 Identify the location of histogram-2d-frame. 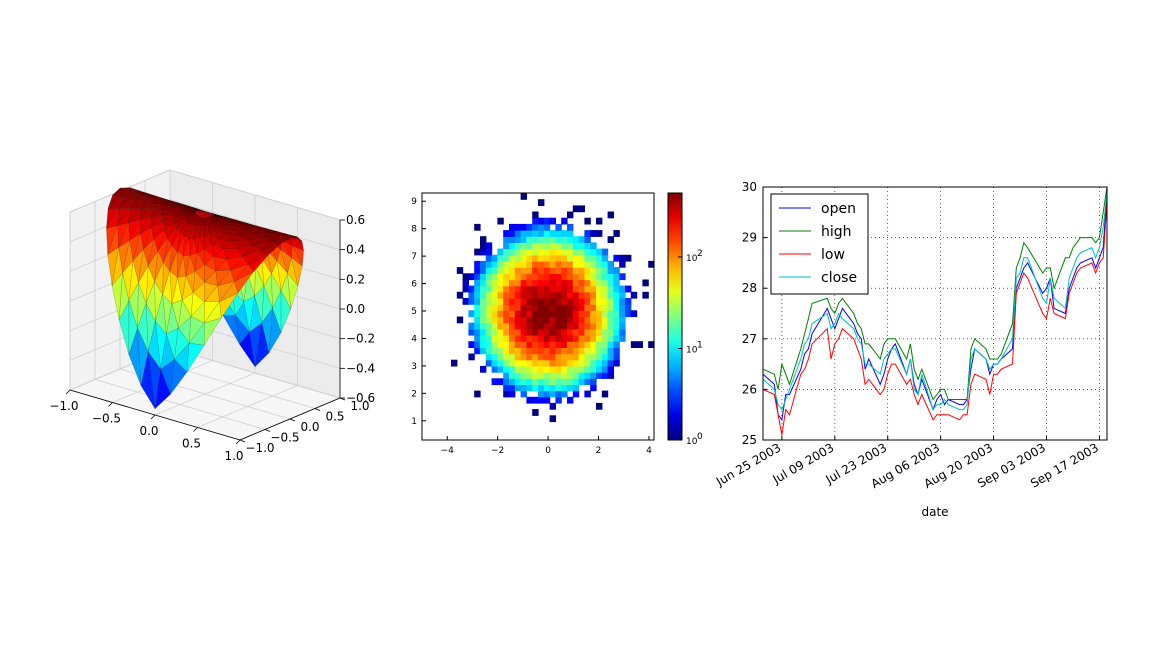
(538, 316).